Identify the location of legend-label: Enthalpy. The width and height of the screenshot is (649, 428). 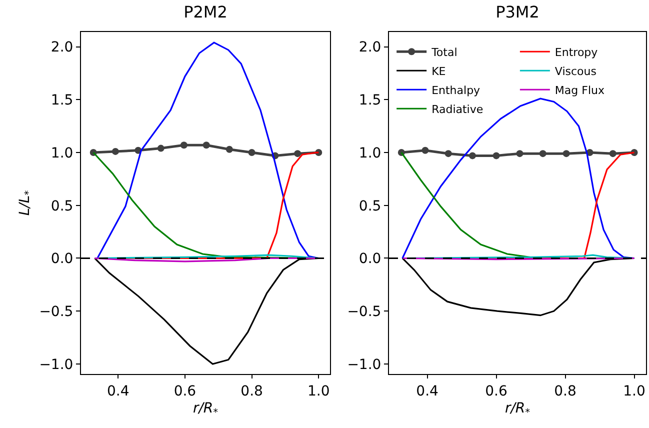
(456, 90).